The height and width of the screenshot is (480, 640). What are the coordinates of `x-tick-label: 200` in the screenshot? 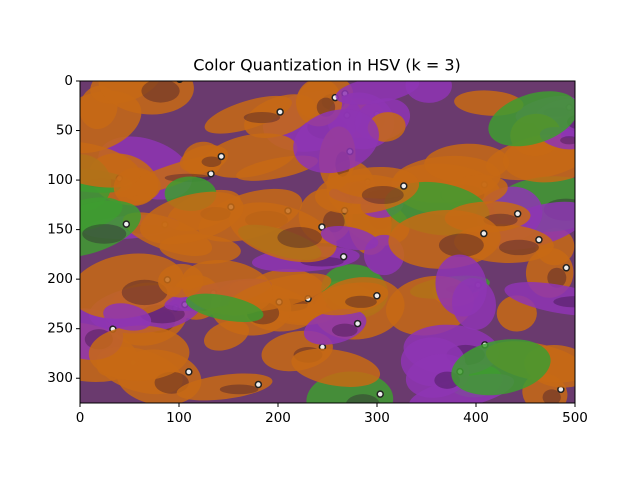 It's located at (278, 418).